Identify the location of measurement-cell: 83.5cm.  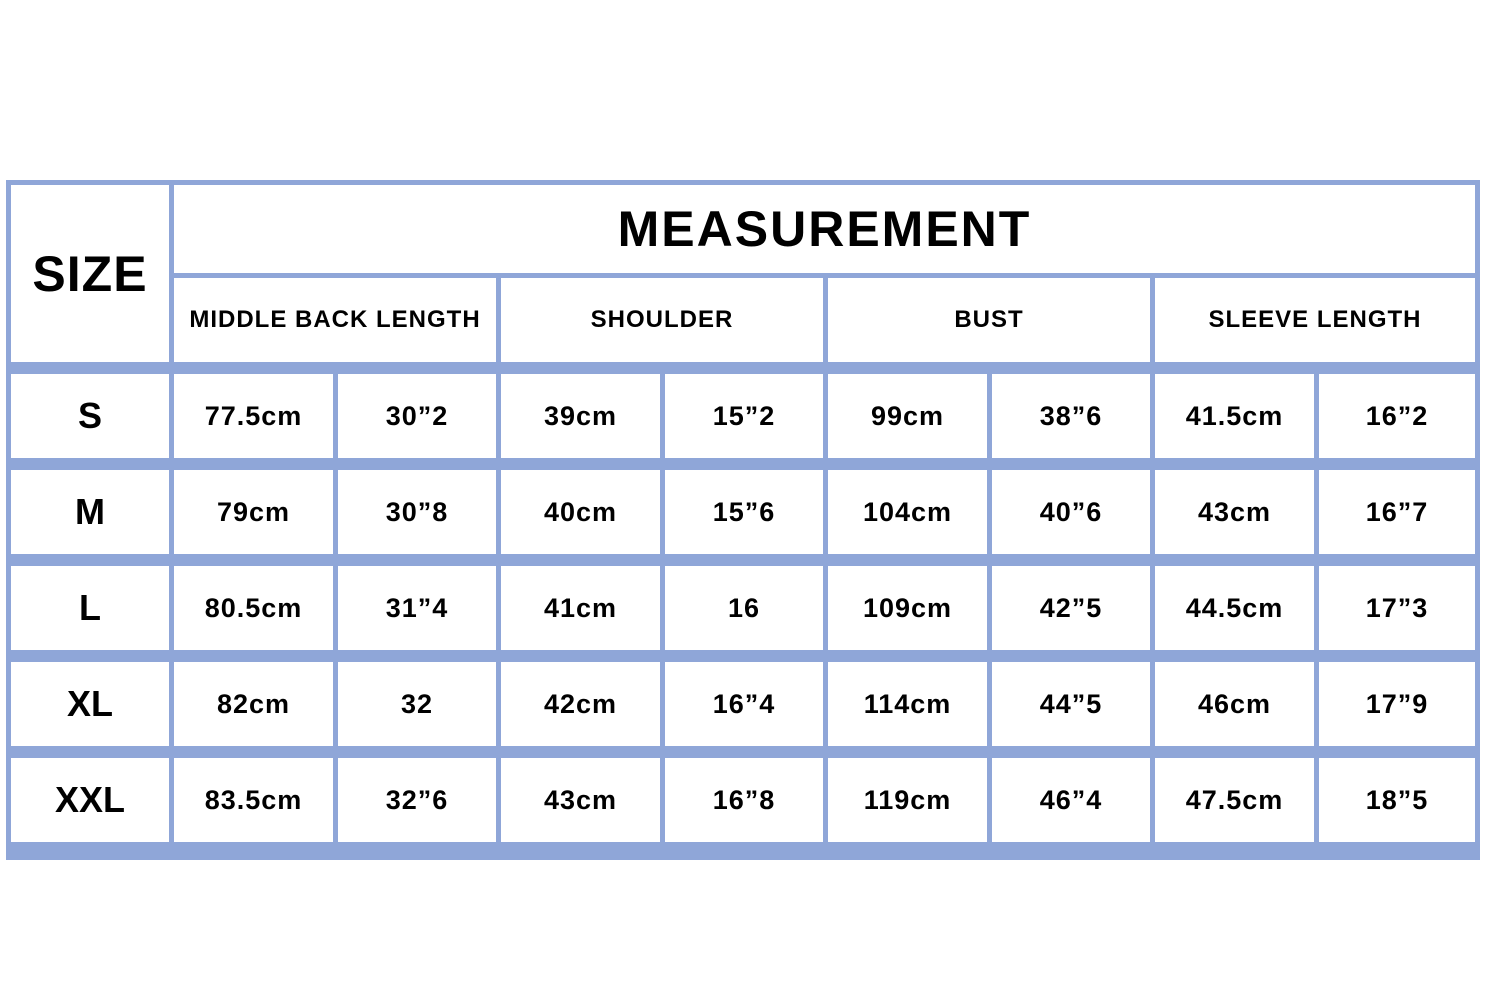
(253, 800).